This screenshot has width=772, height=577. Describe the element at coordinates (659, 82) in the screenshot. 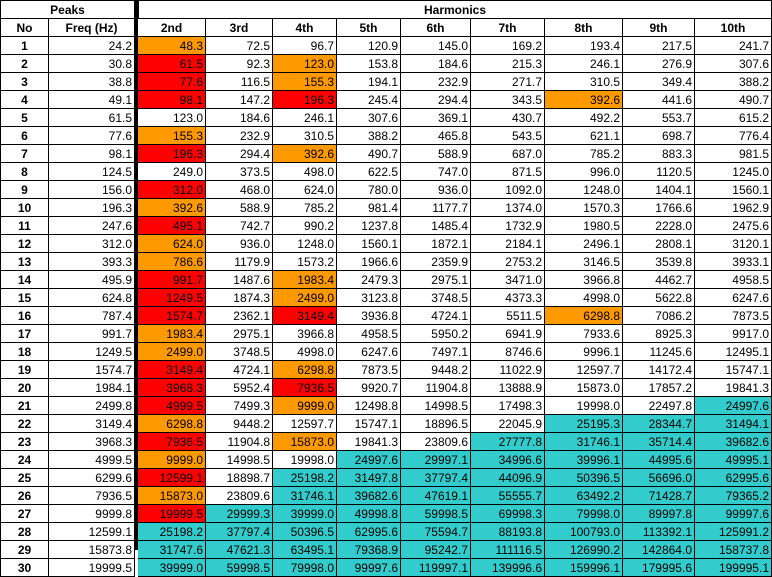

I see `harmonic-cell-white: 349.4` at that location.